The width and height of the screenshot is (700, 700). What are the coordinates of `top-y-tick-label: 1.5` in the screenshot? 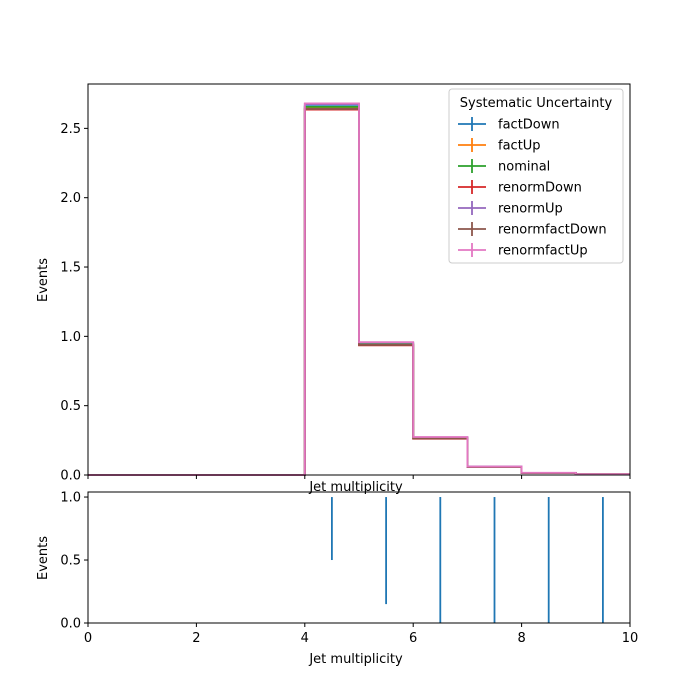 It's located at (70, 268).